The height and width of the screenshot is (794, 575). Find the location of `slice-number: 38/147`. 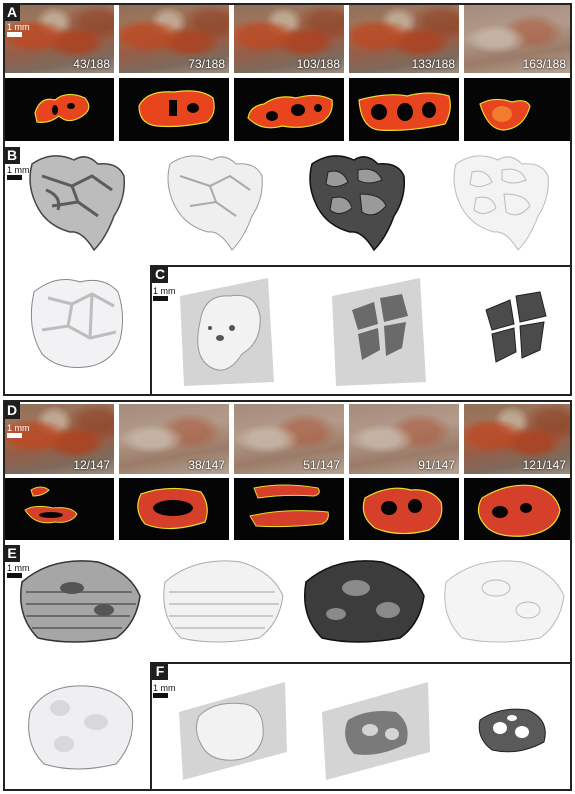

slice-number: 38/147 is located at coordinates (206, 465).